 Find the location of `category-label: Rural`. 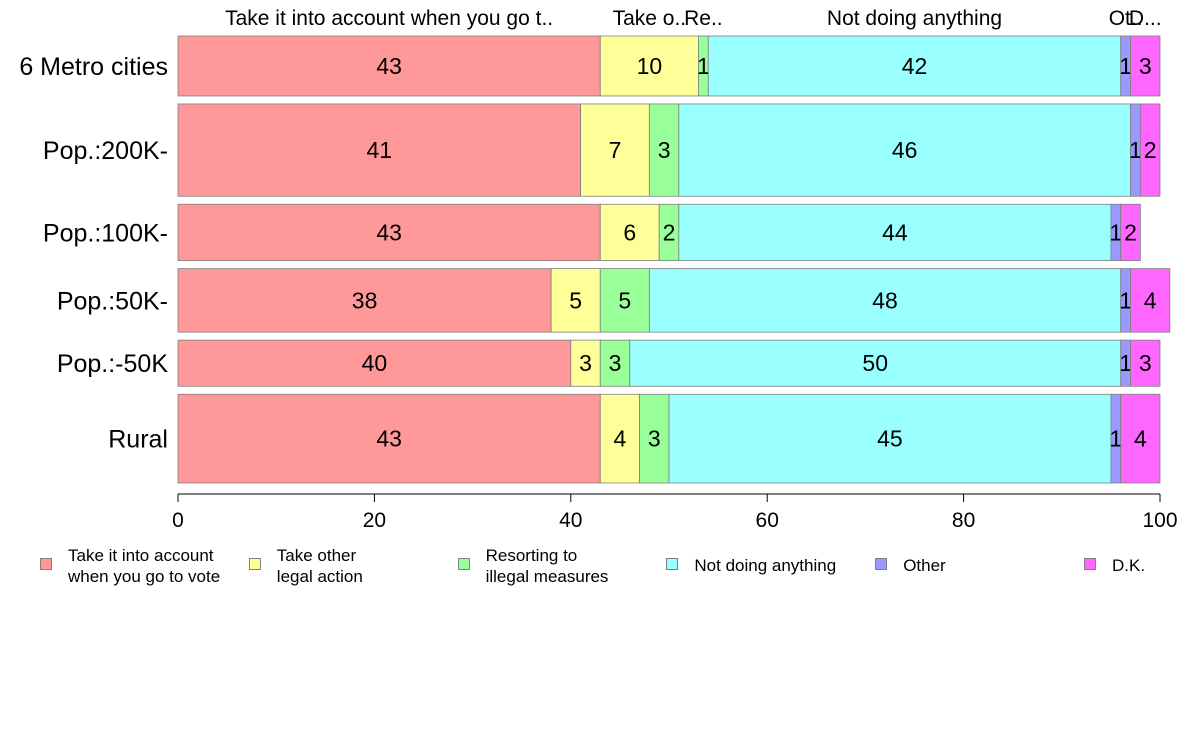

category-label: Rural is located at coordinates (138, 440).